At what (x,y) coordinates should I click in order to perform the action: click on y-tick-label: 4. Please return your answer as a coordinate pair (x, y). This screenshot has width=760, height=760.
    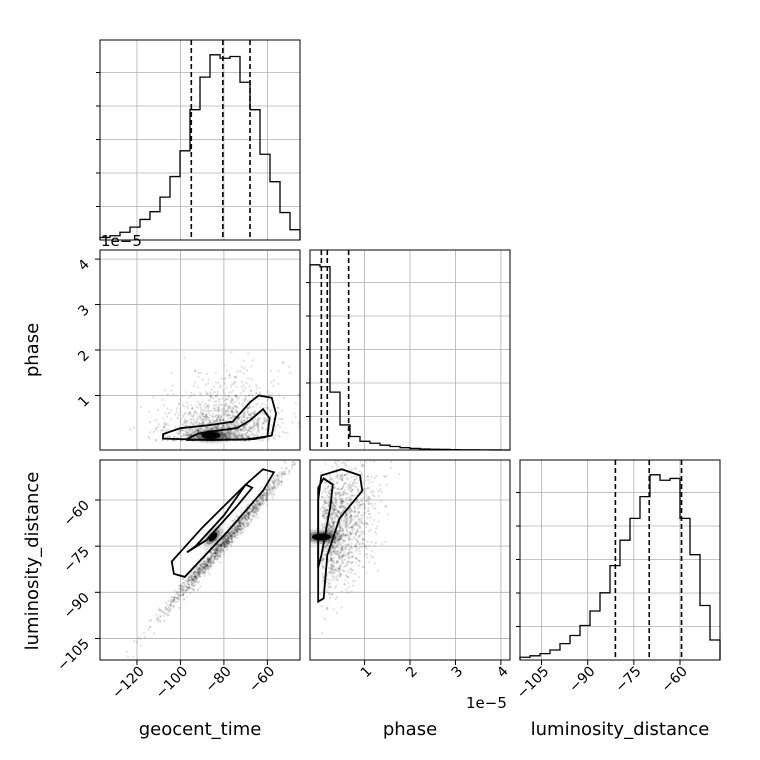
    Looking at the image, I should click on (84, 266).